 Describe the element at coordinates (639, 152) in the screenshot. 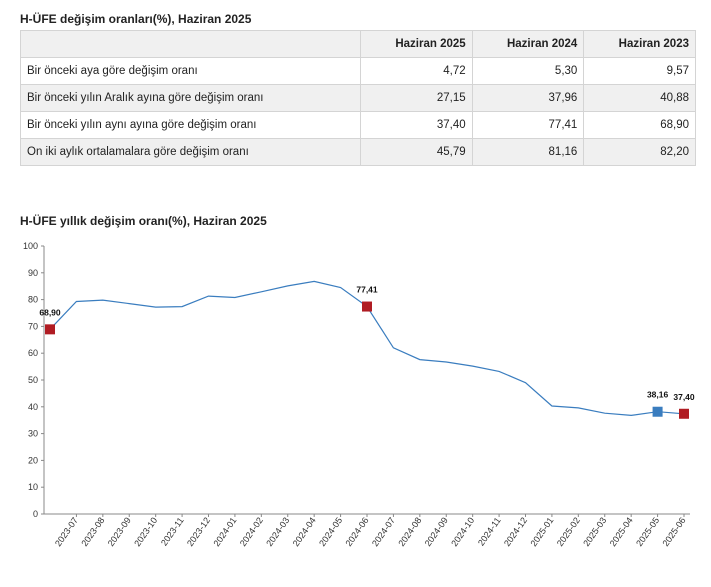

I see `cell-value: 82,20` at that location.